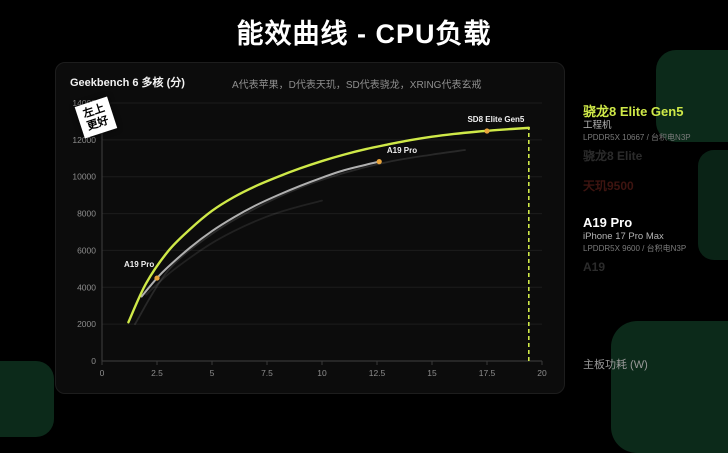 This screenshot has height=453, width=728. Describe the element at coordinates (377, 373) in the screenshot. I see `svg-text: 12.5` at that location.